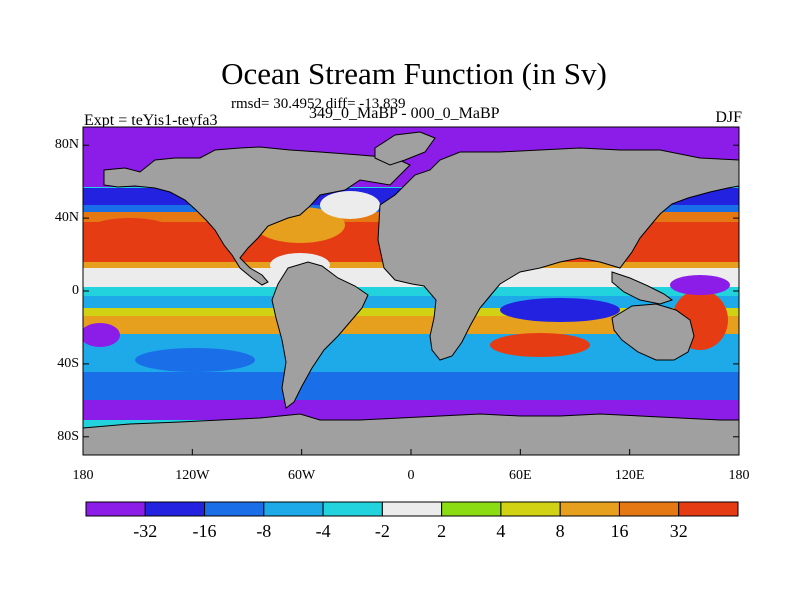 This screenshot has width=800, height=600. I want to click on y-tick-label: 80N, so click(66, 145).